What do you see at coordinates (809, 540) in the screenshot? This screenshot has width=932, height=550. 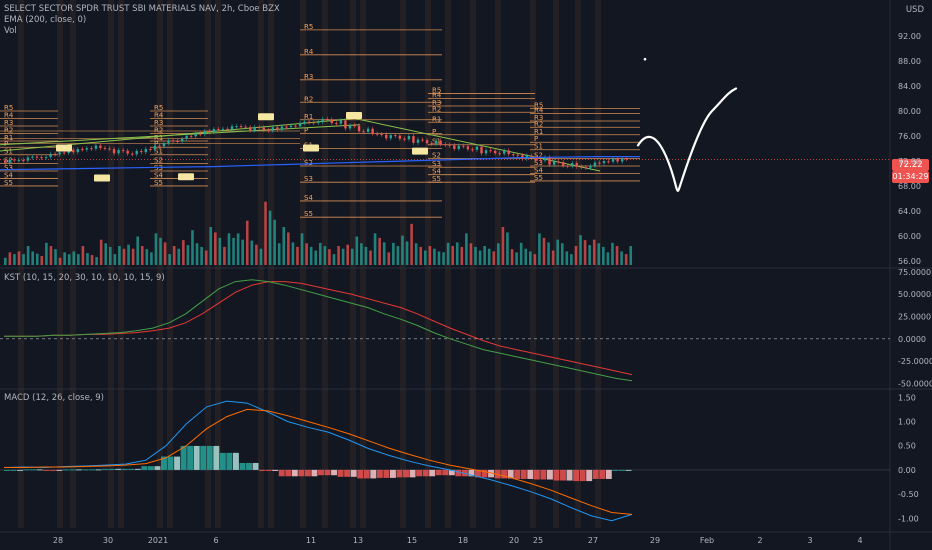 I see `x-axis-tick: 3` at bounding box center [809, 540].